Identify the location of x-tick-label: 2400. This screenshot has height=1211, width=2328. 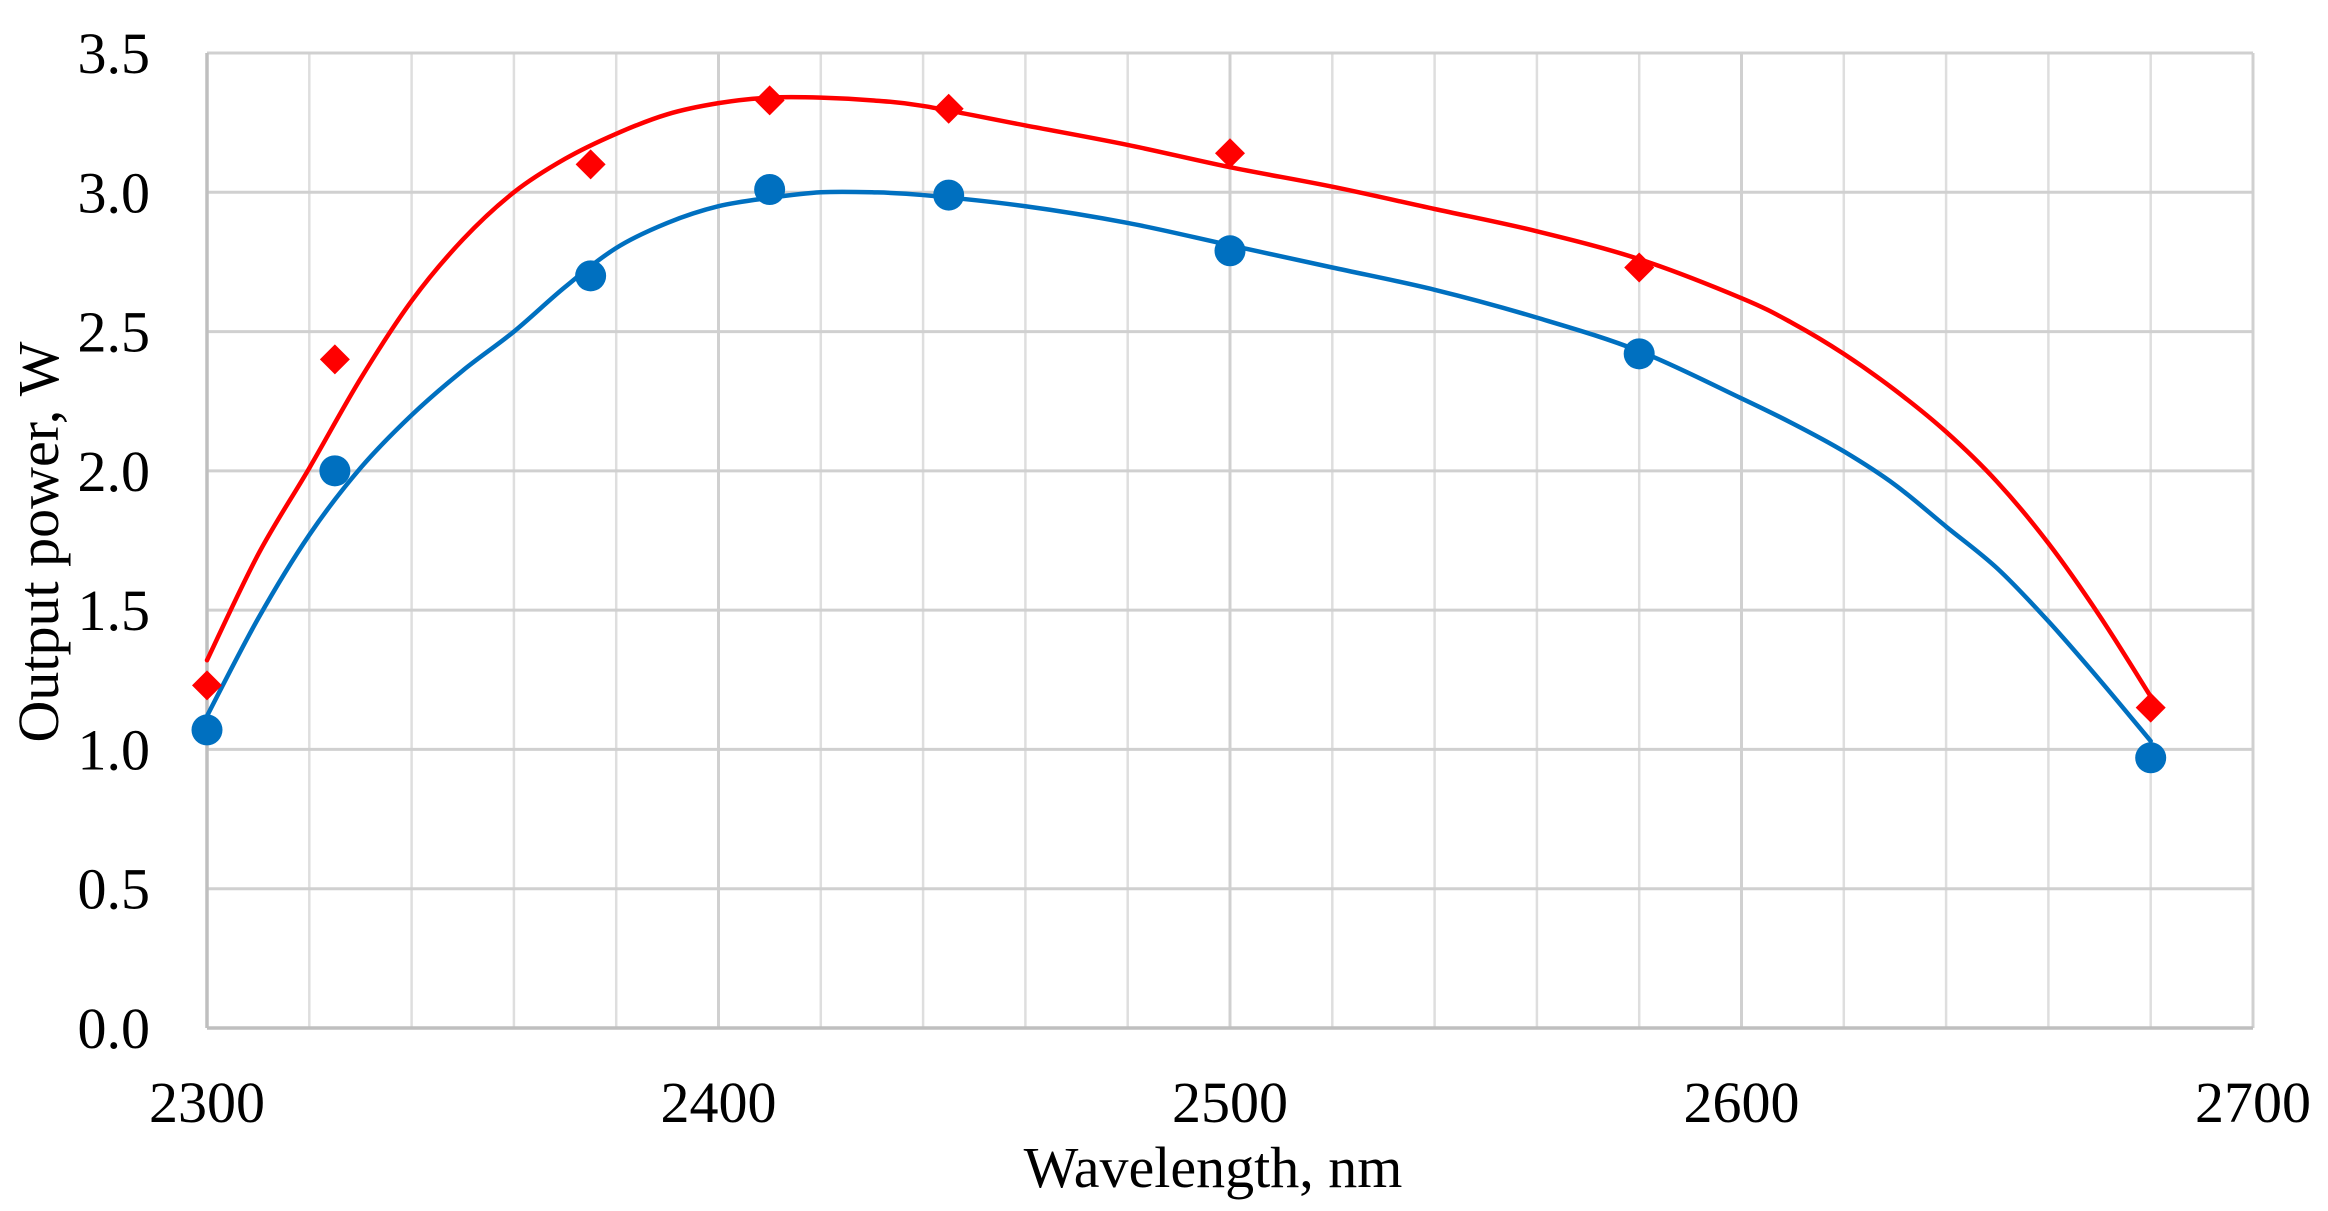
(719, 1102).